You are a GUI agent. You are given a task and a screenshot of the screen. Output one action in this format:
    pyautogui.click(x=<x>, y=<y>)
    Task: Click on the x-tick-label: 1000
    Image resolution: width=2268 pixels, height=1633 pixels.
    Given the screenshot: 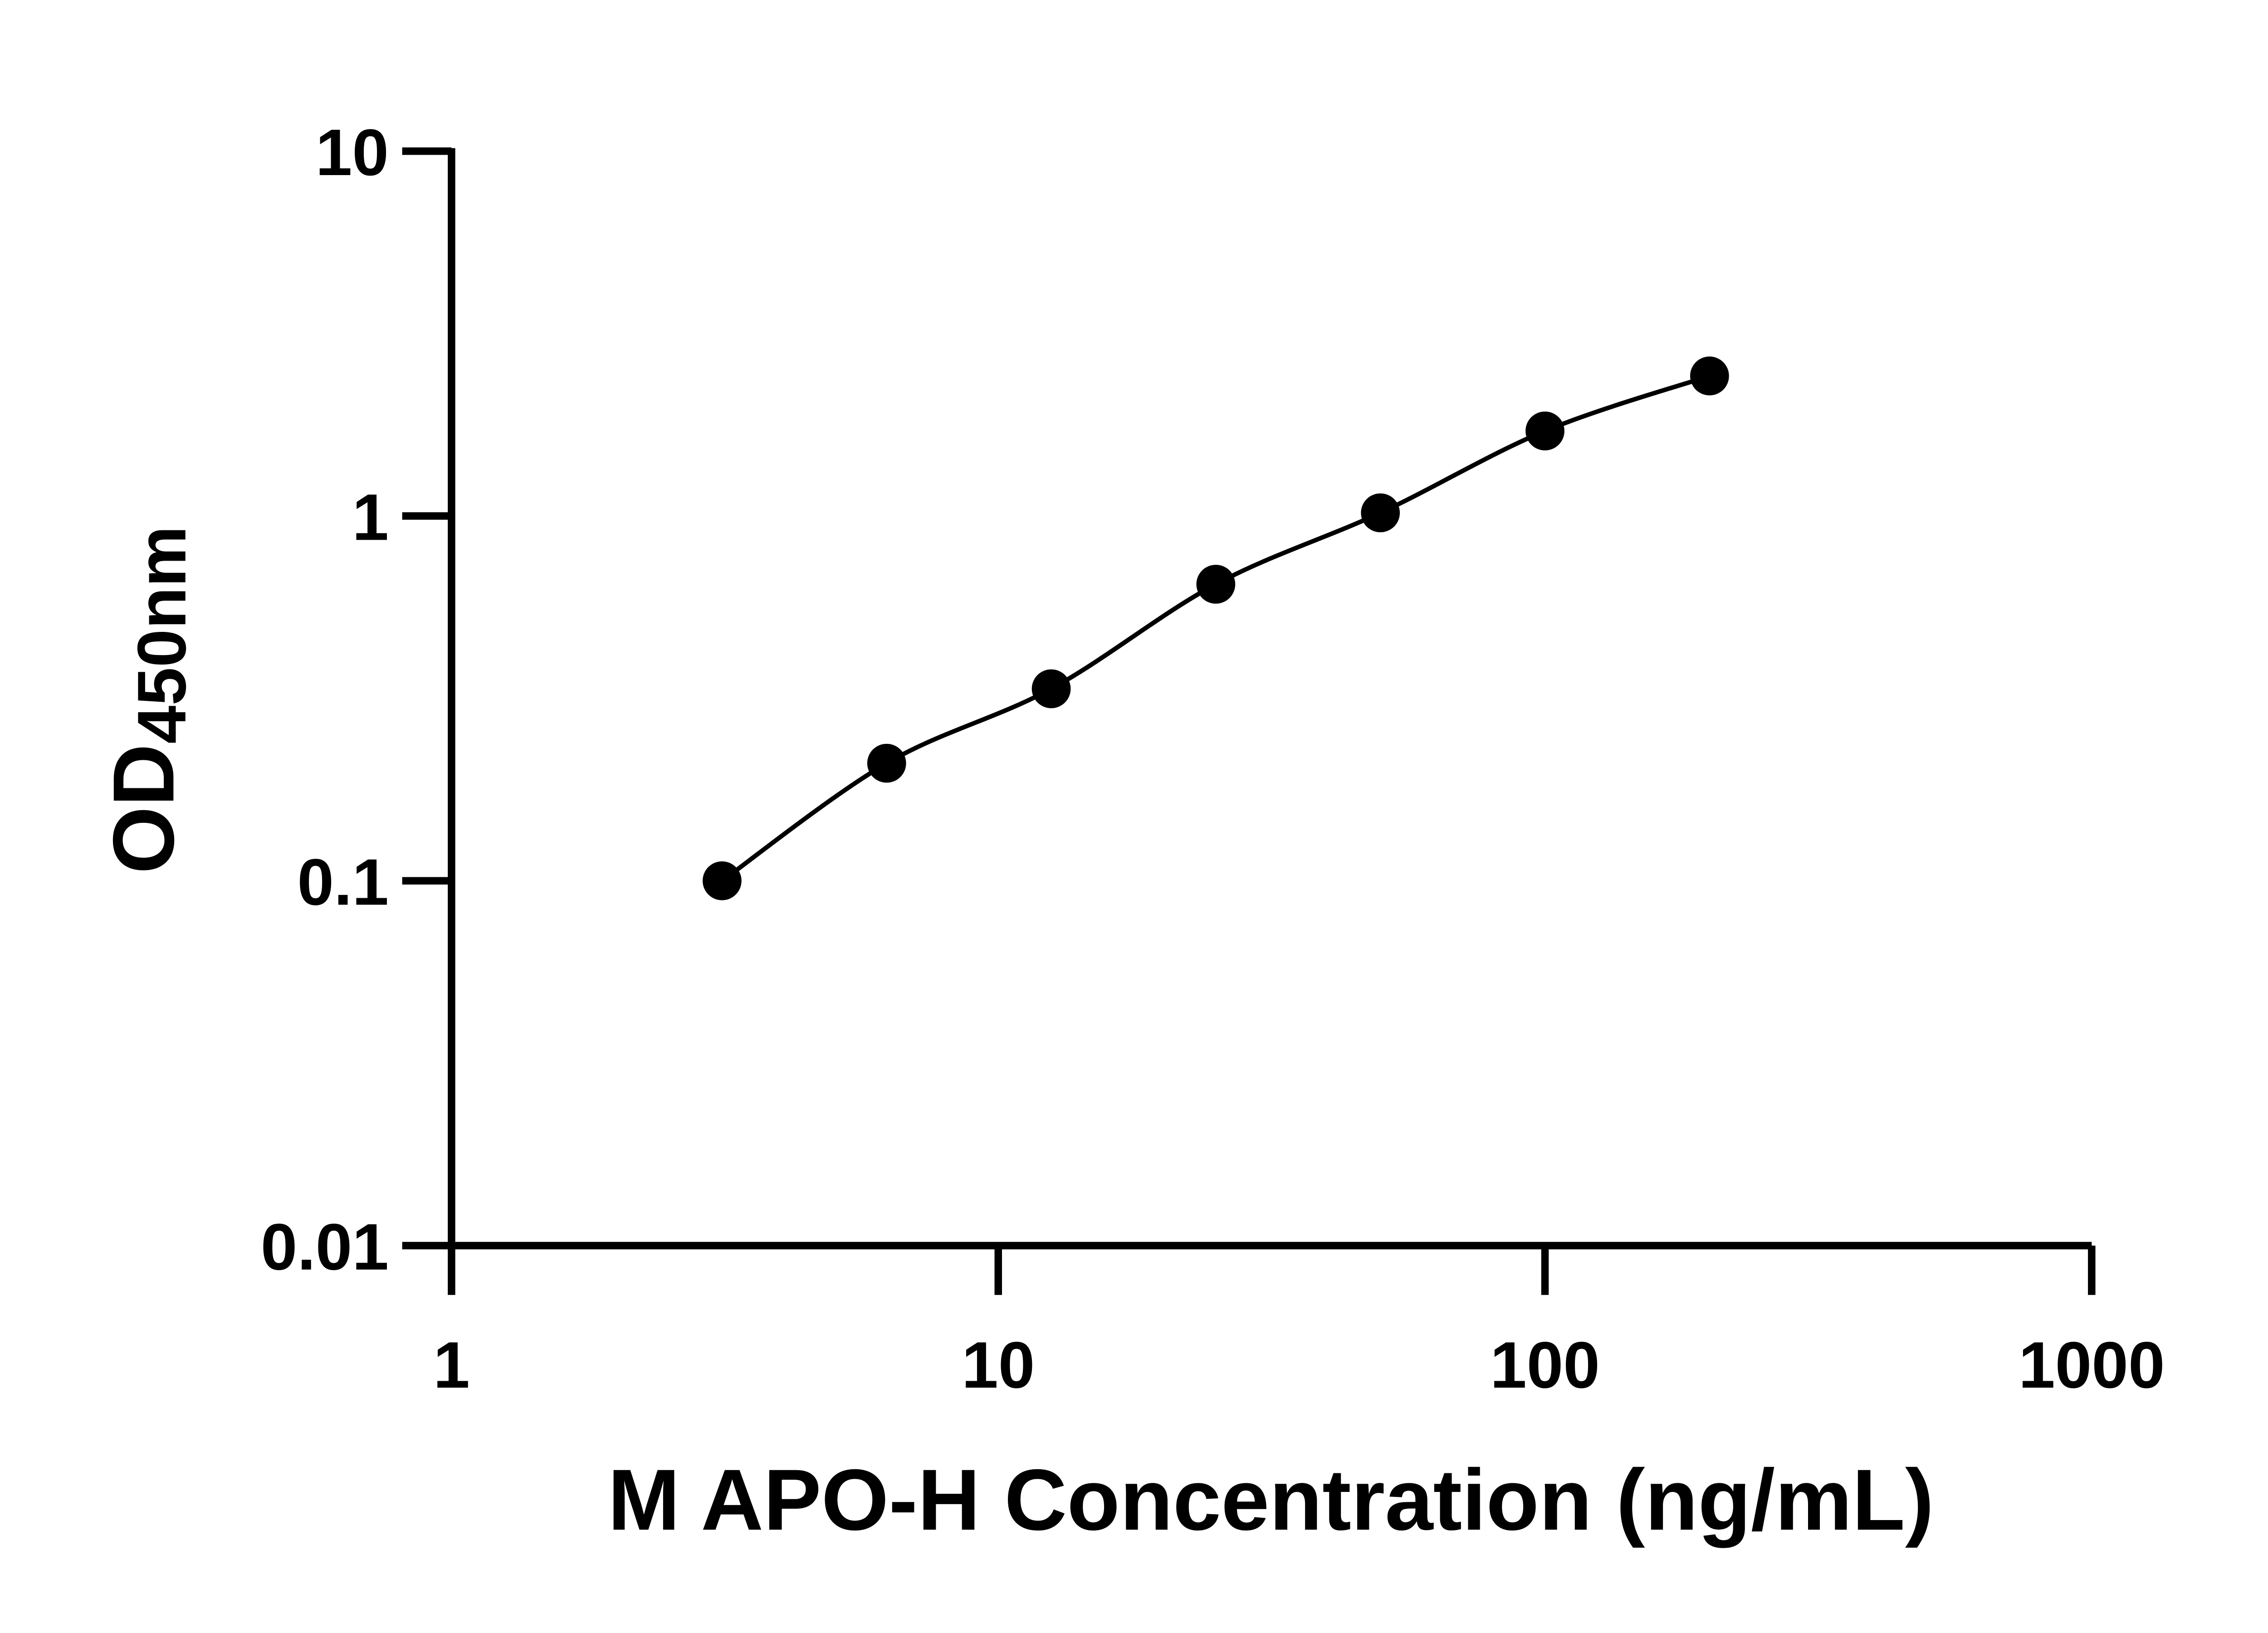 What is the action you would take?
    pyautogui.click(x=2092, y=1365)
    